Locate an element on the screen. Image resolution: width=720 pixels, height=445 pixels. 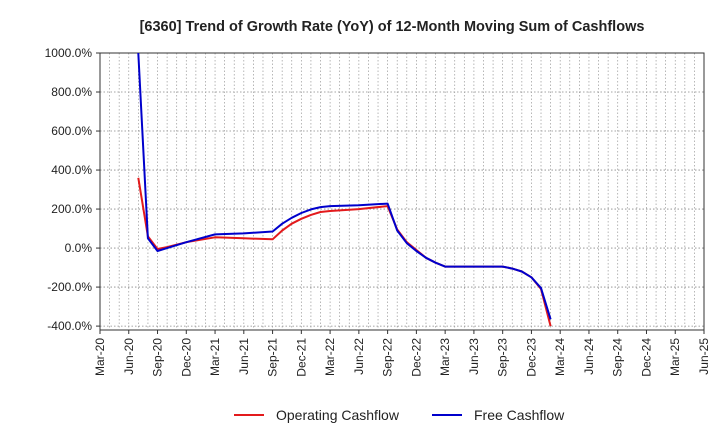
legend-operating-cashflow-label: Operating Cashflow is located at coordinates (338, 415).